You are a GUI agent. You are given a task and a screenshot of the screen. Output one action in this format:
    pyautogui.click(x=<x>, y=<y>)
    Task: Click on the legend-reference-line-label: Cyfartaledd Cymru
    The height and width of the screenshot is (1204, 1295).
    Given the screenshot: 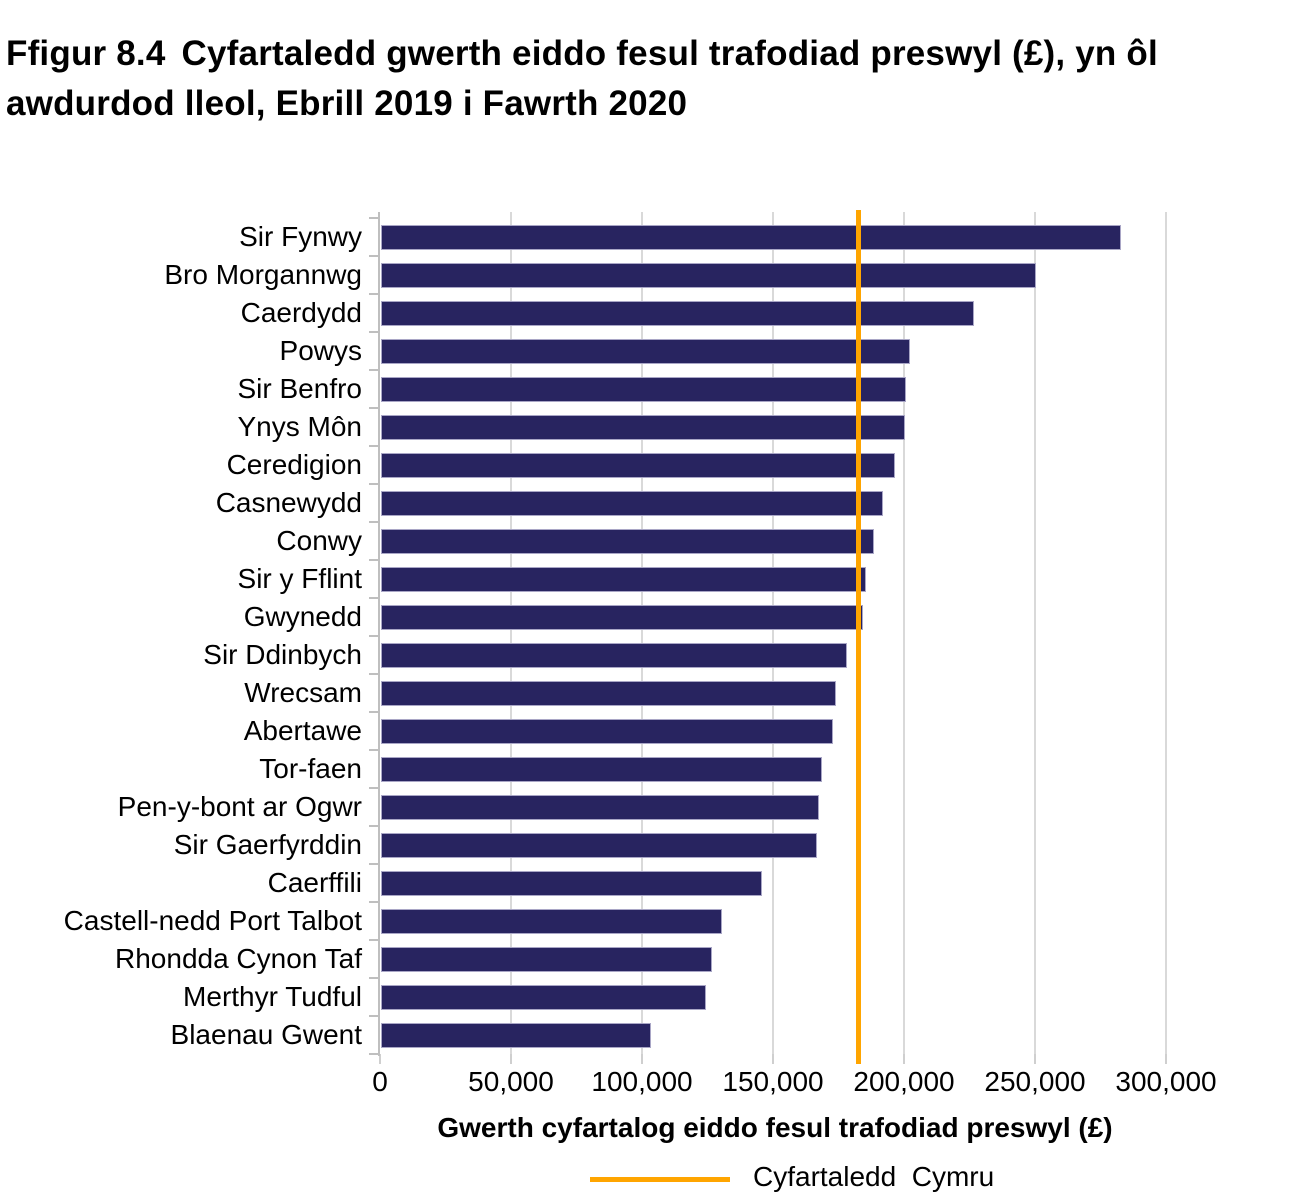 What is the action you would take?
    pyautogui.click(x=874, y=1176)
    